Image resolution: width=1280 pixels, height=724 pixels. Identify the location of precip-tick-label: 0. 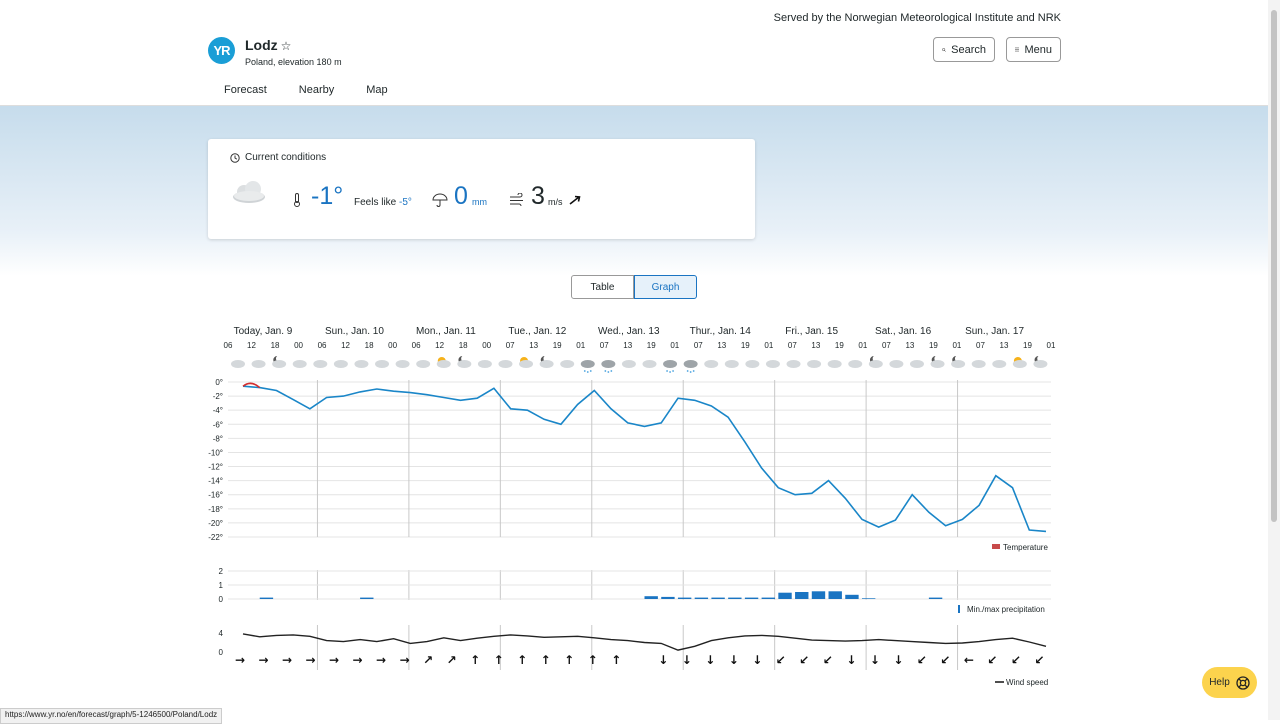
(221, 599).